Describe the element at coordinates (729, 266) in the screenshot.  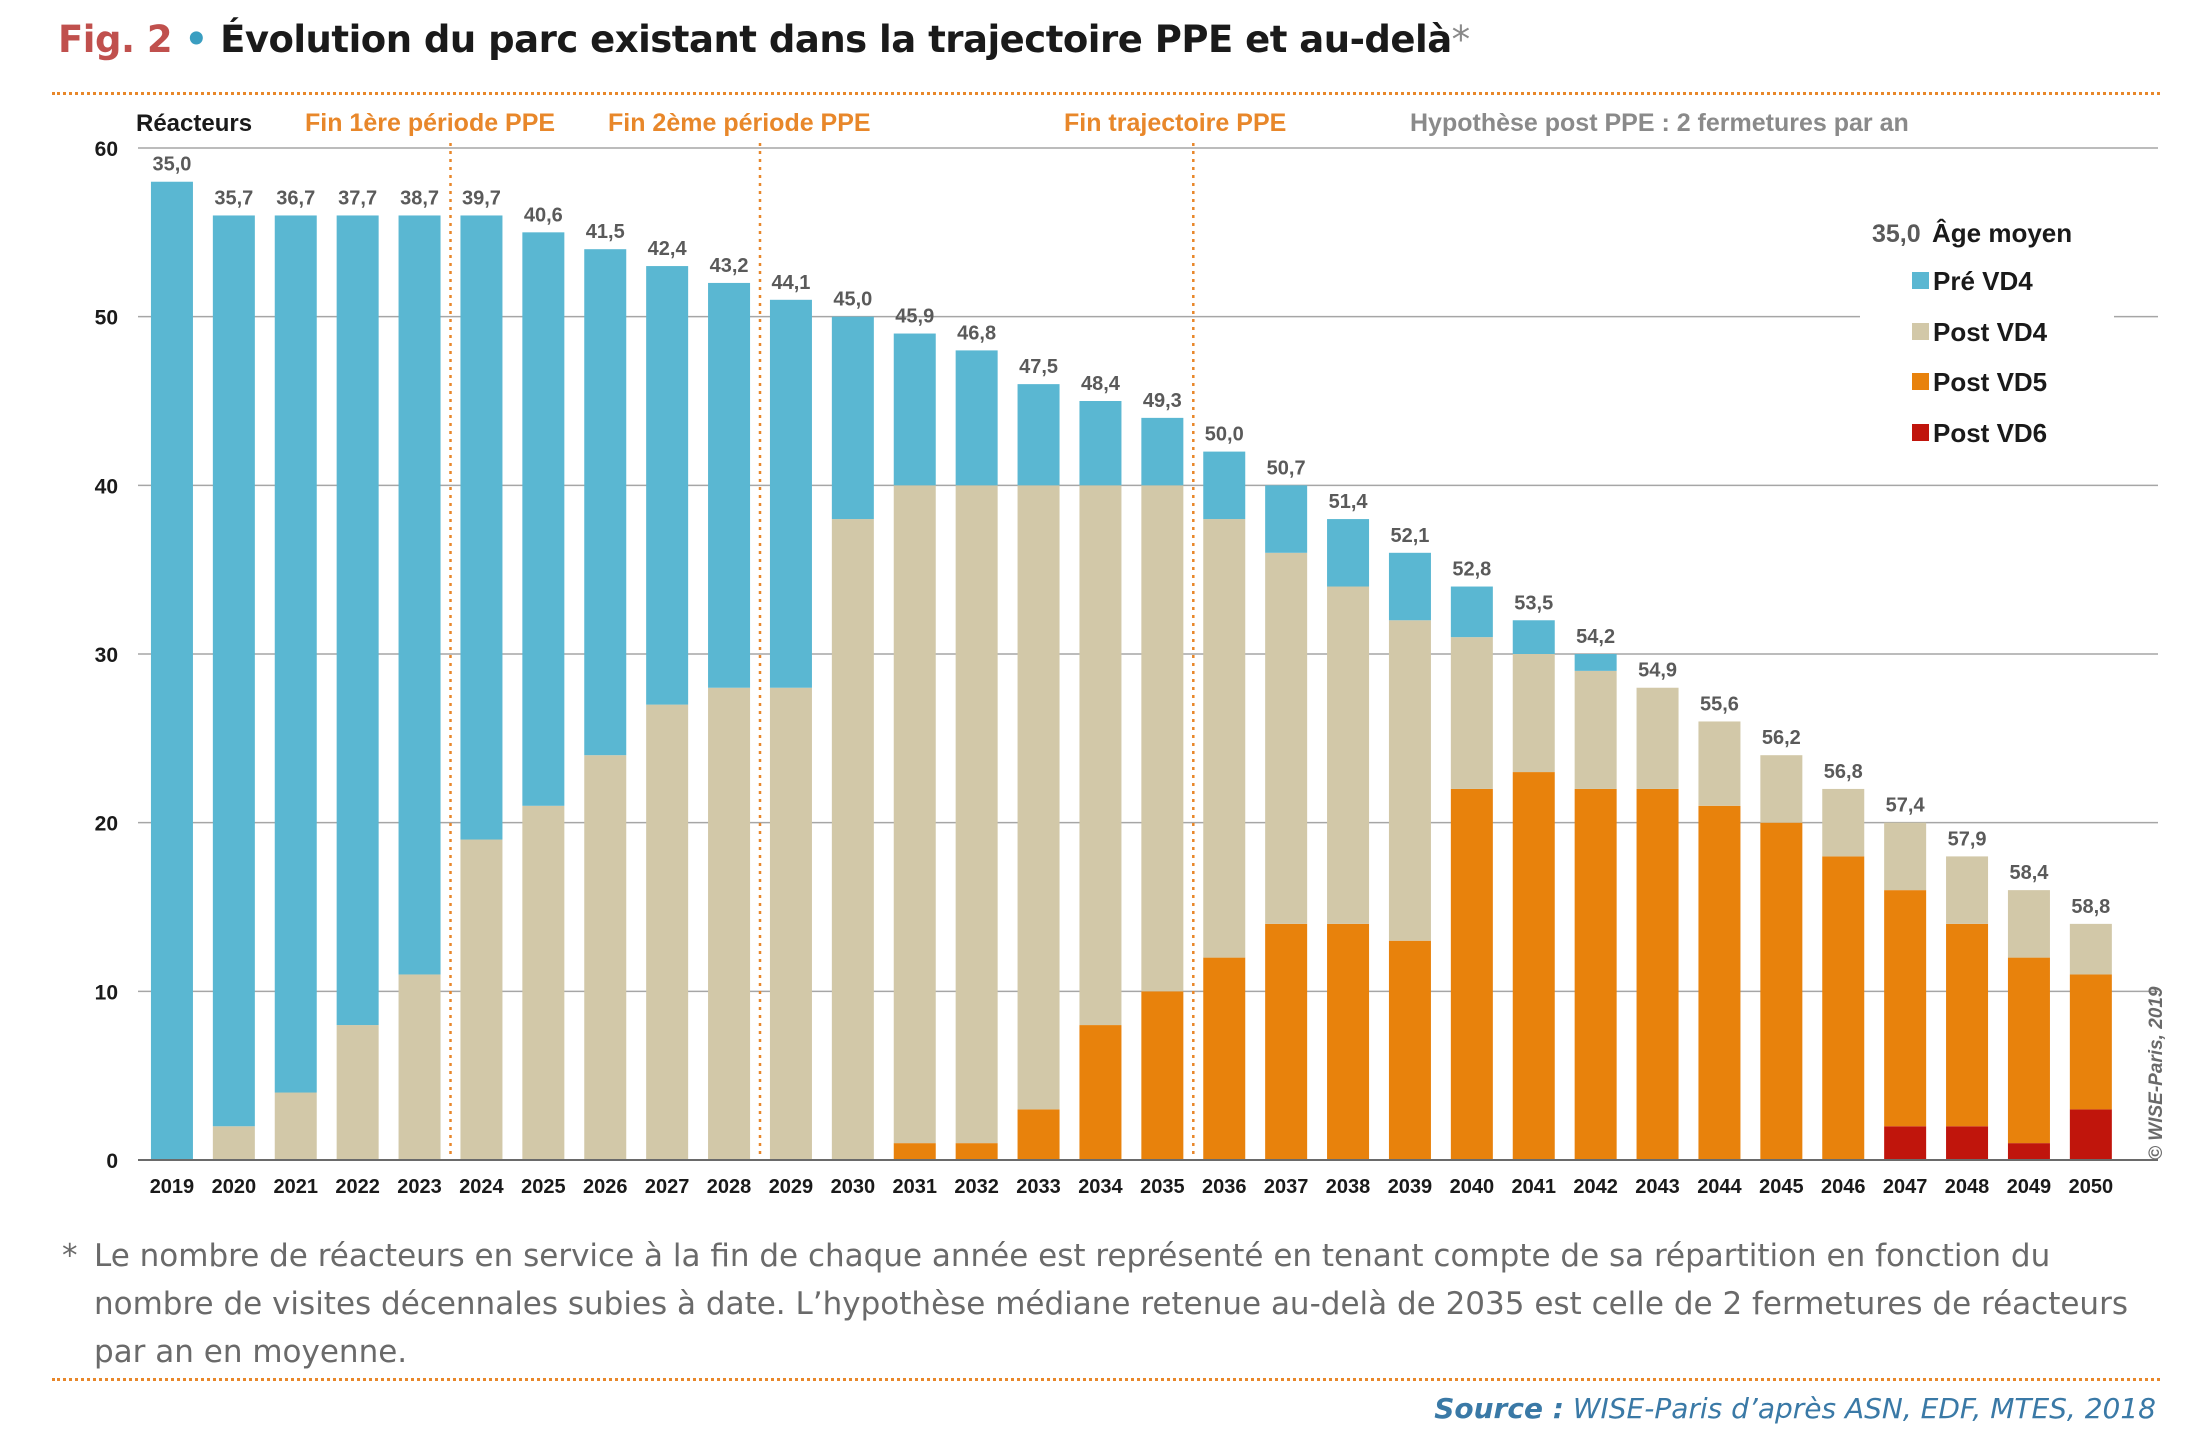
I see `age-label-2028: 43,2` at that location.